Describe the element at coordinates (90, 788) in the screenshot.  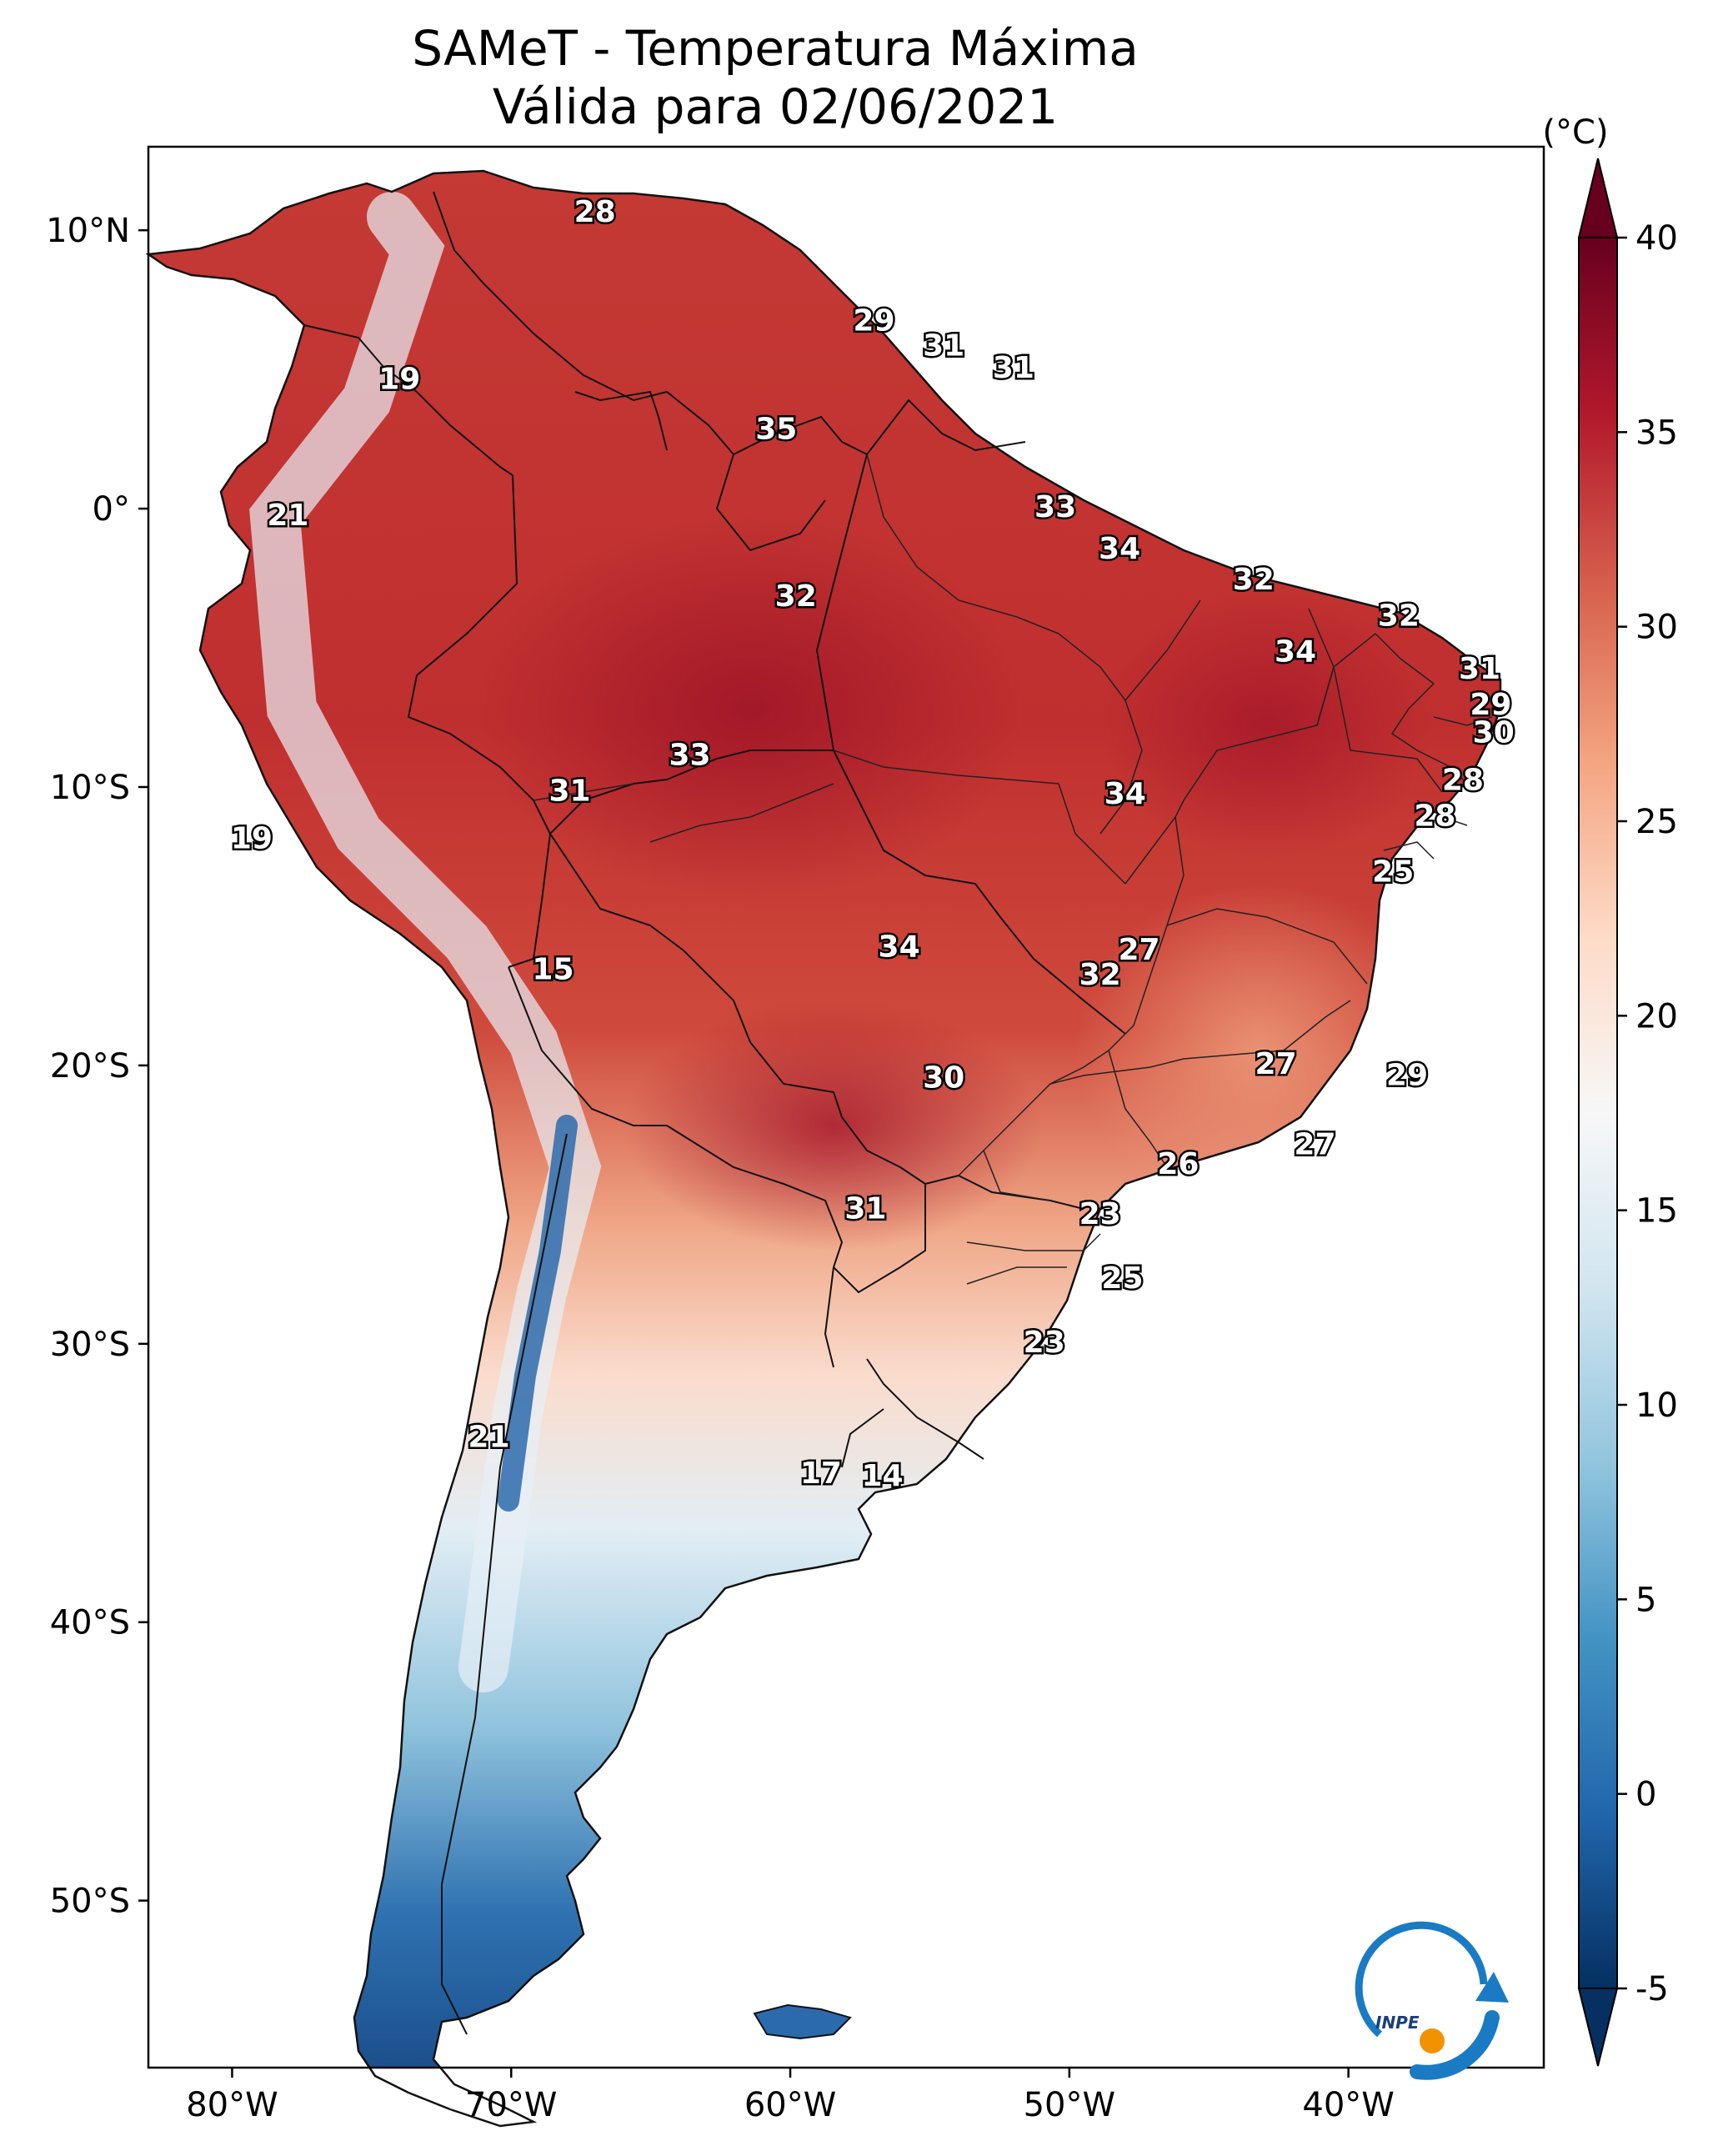
I see `y-tick-label: 10°S` at that location.